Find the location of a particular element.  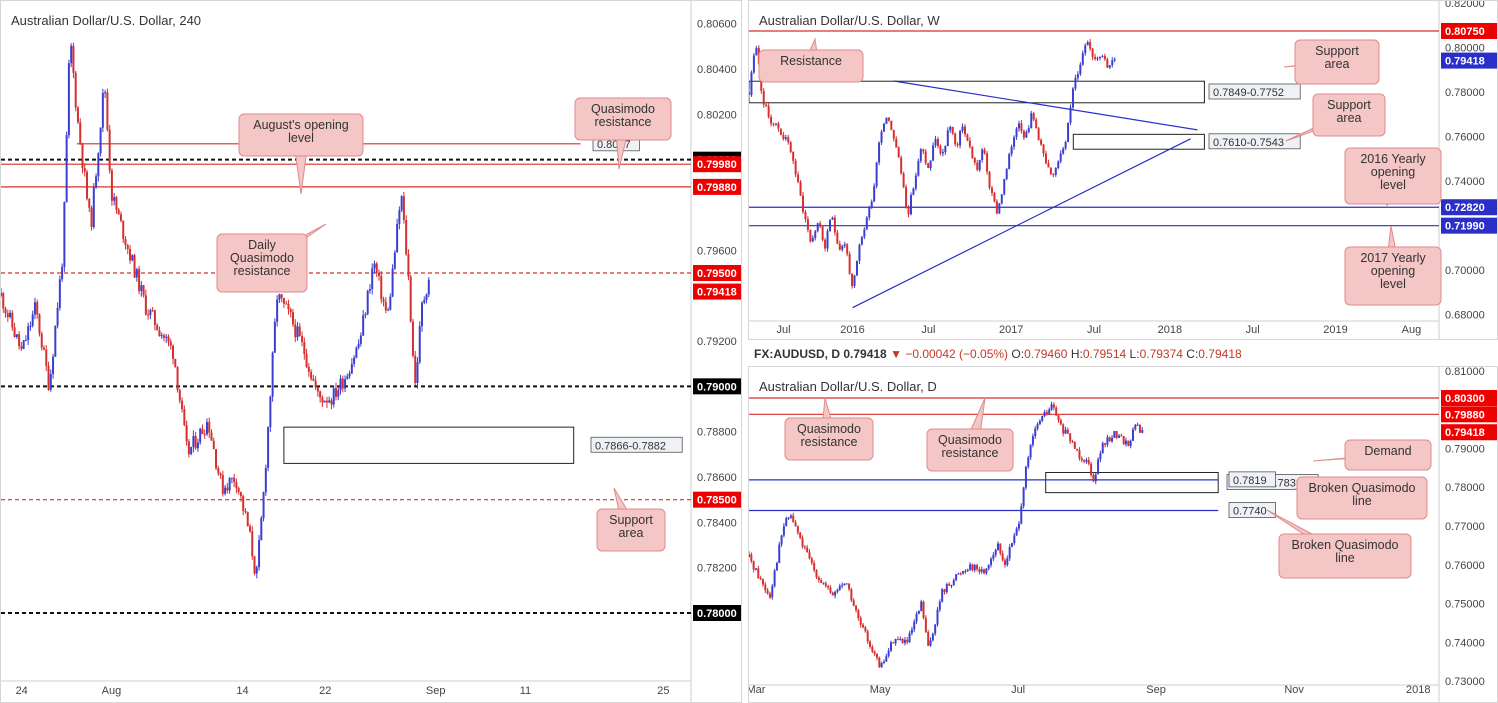

down-arrow-icon: ▼ is located at coordinates (896, 354).